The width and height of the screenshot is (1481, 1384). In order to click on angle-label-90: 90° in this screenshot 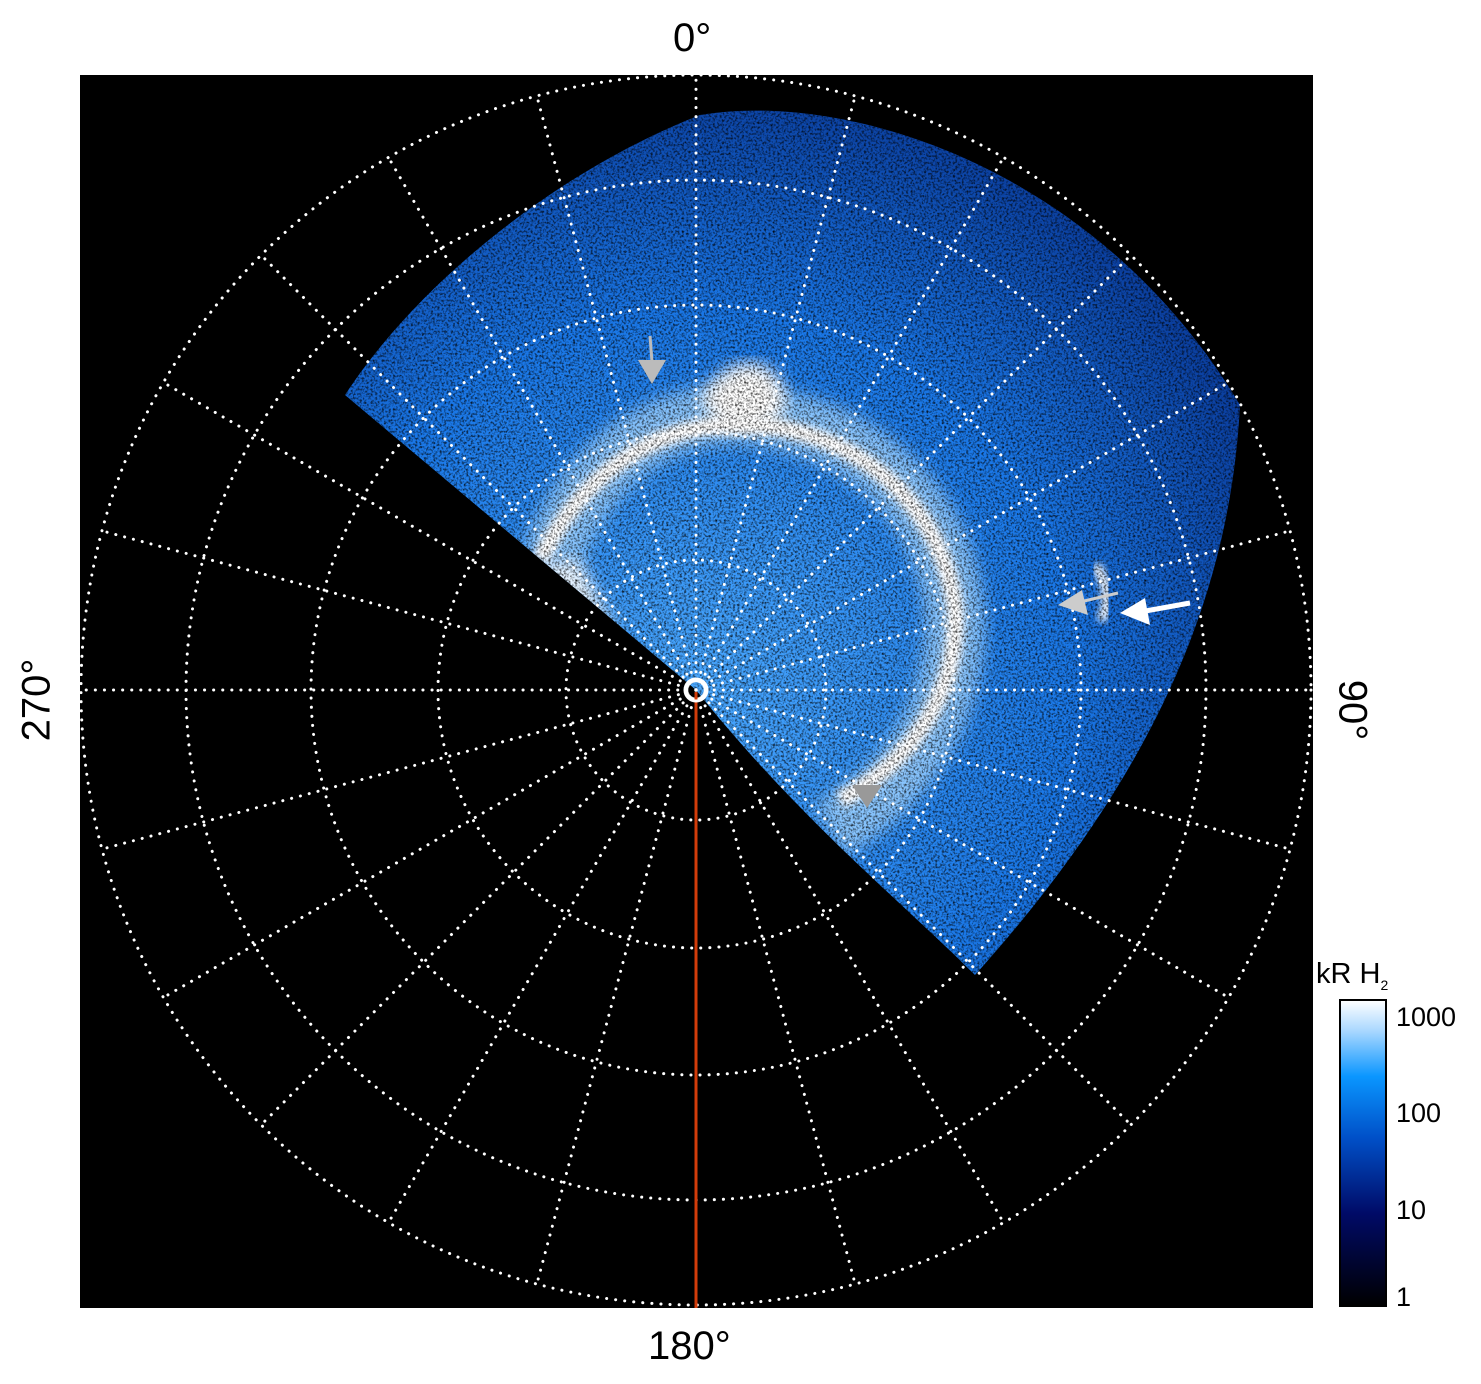, I will do `click(1352, 710)`.